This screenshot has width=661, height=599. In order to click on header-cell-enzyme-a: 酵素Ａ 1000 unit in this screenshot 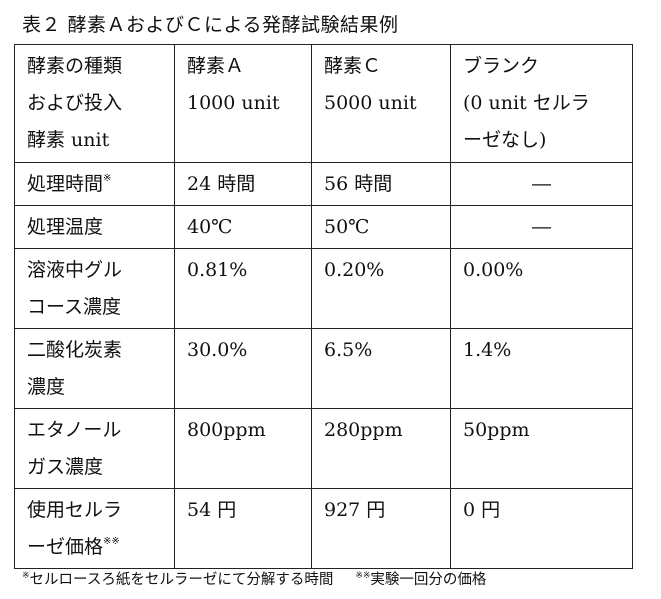, I will do `click(243, 103)`.